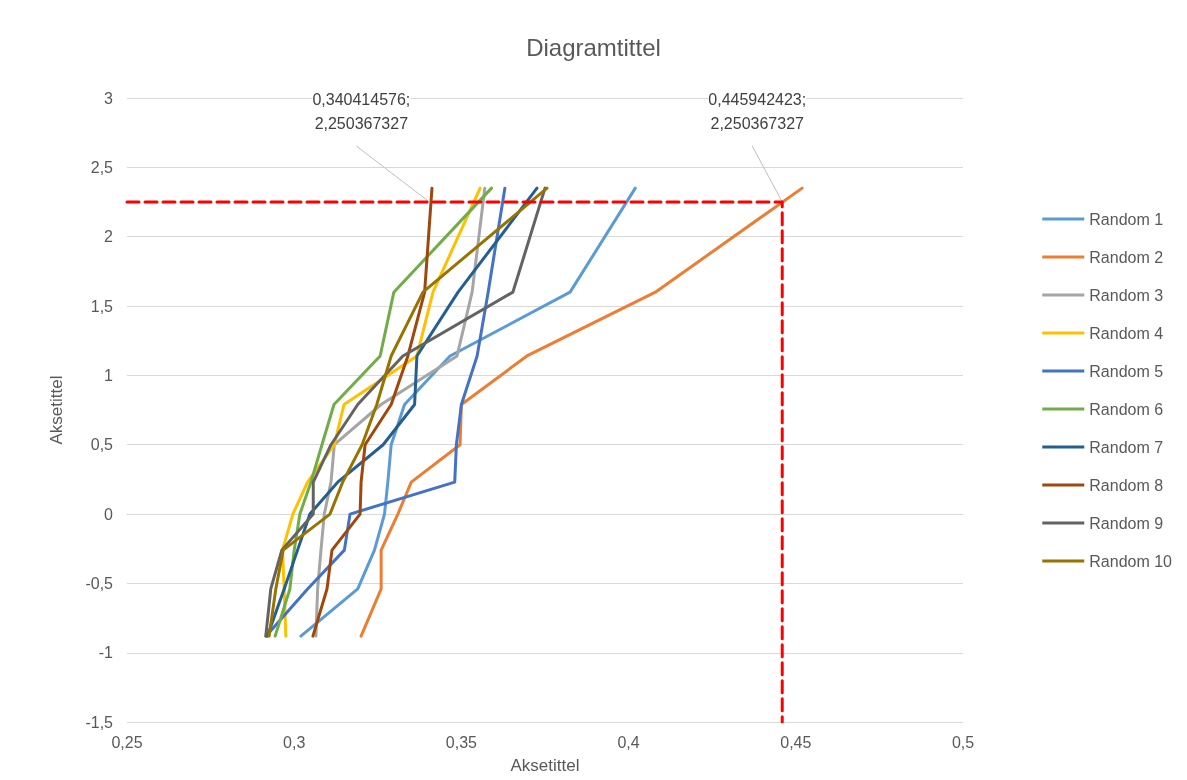  Describe the element at coordinates (1126, 295) in the screenshot. I see `legend-label: Random 3` at that location.